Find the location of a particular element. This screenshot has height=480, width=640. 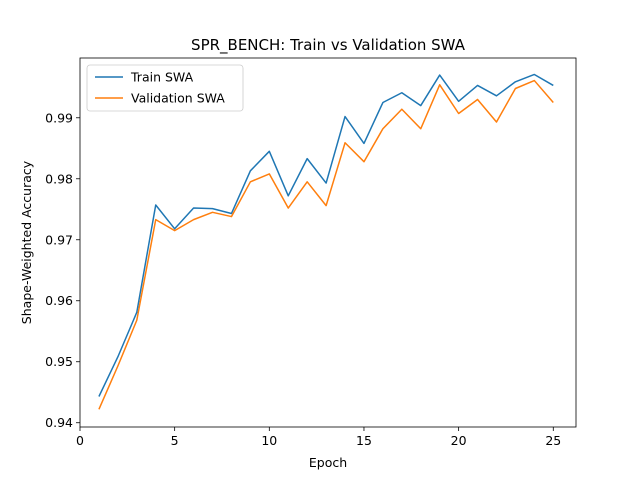

chart-title: SPR_BENCH: Train vs Validation SWA is located at coordinates (328, 45).